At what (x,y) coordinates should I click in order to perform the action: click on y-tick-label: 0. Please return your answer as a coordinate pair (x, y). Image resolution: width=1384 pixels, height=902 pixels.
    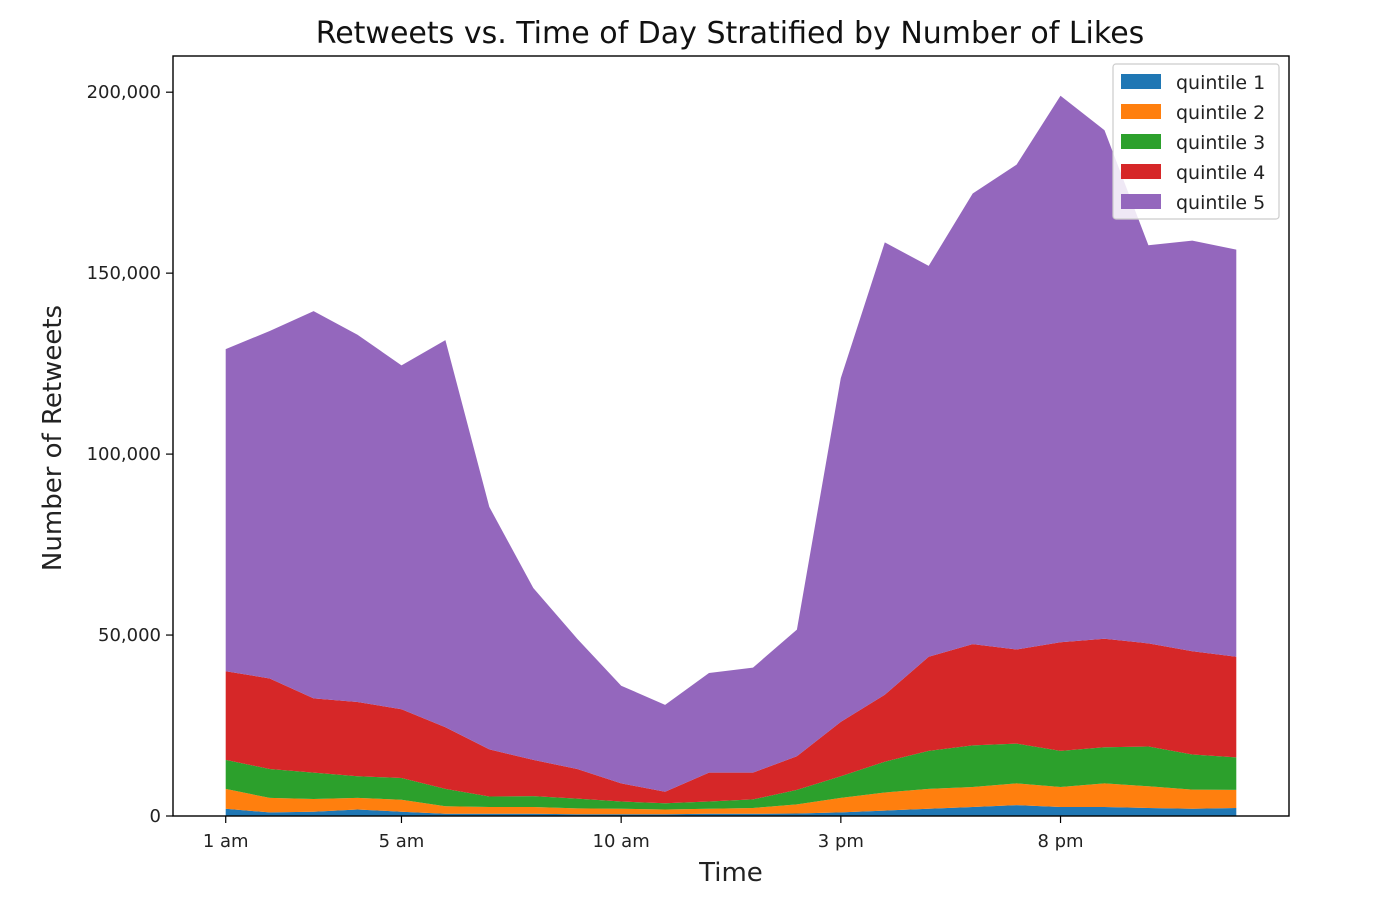
    Looking at the image, I should click on (155, 816).